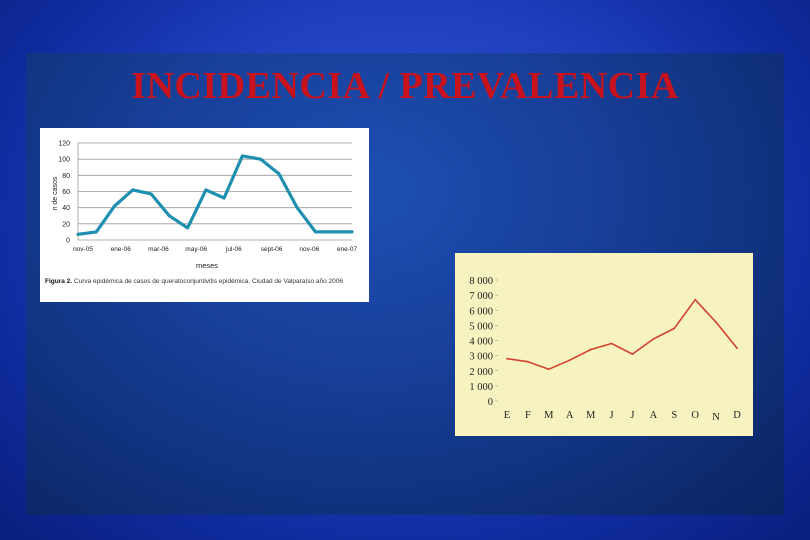  Describe the element at coordinates (481, 281) in the screenshot. I see `y-tick-label: 8 000` at that location.